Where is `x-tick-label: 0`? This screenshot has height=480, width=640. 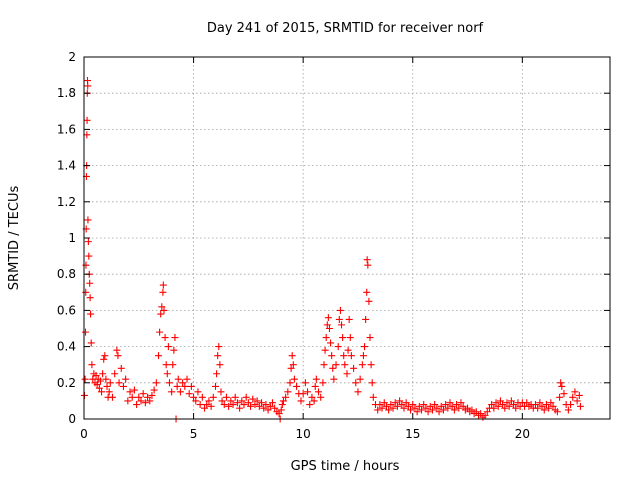 x-tick-label: 0 is located at coordinates (84, 434).